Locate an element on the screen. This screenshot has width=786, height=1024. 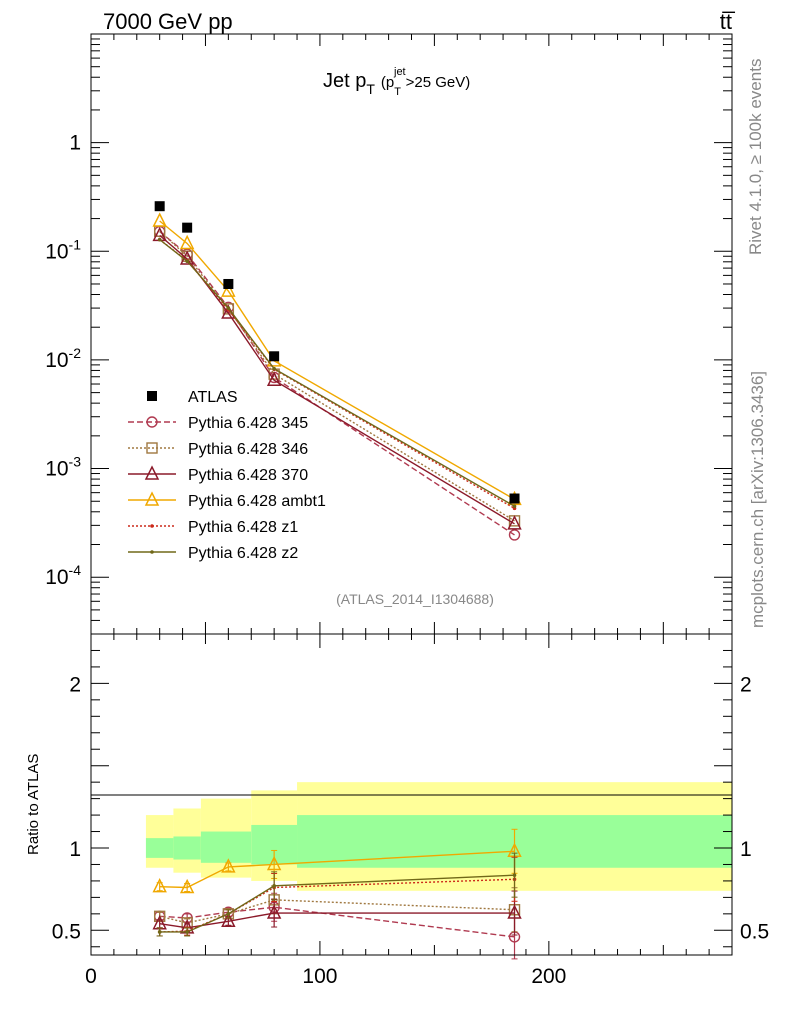
legend-label: Pythia 6.428 z1 is located at coordinates (243, 527).